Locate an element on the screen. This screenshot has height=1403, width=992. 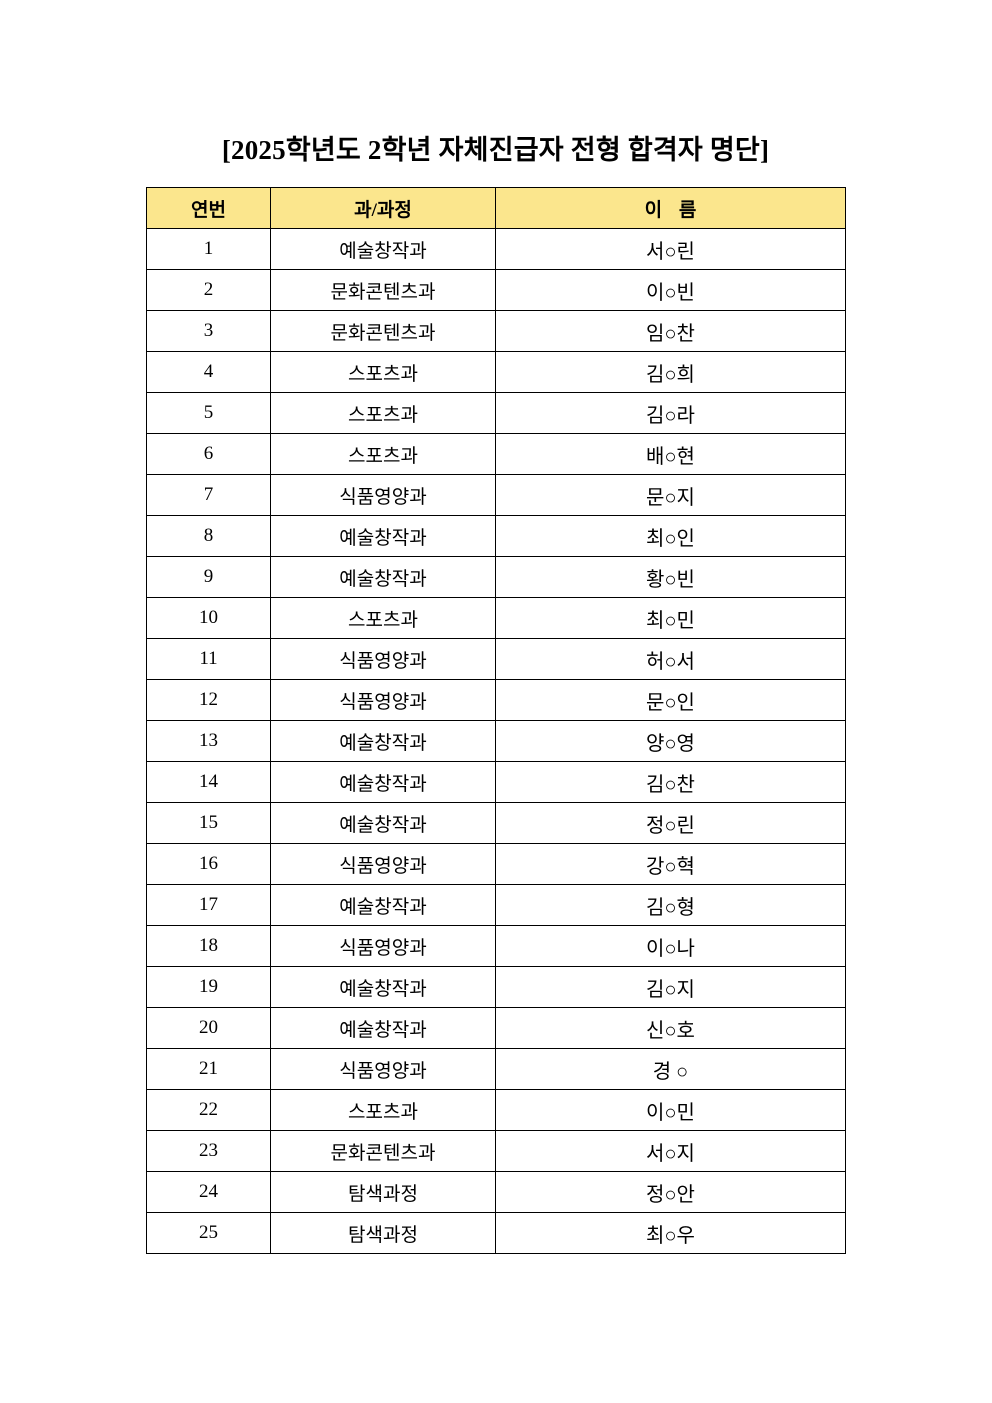
column-header-department: 과/과정 is located at coordinates (383, 208).